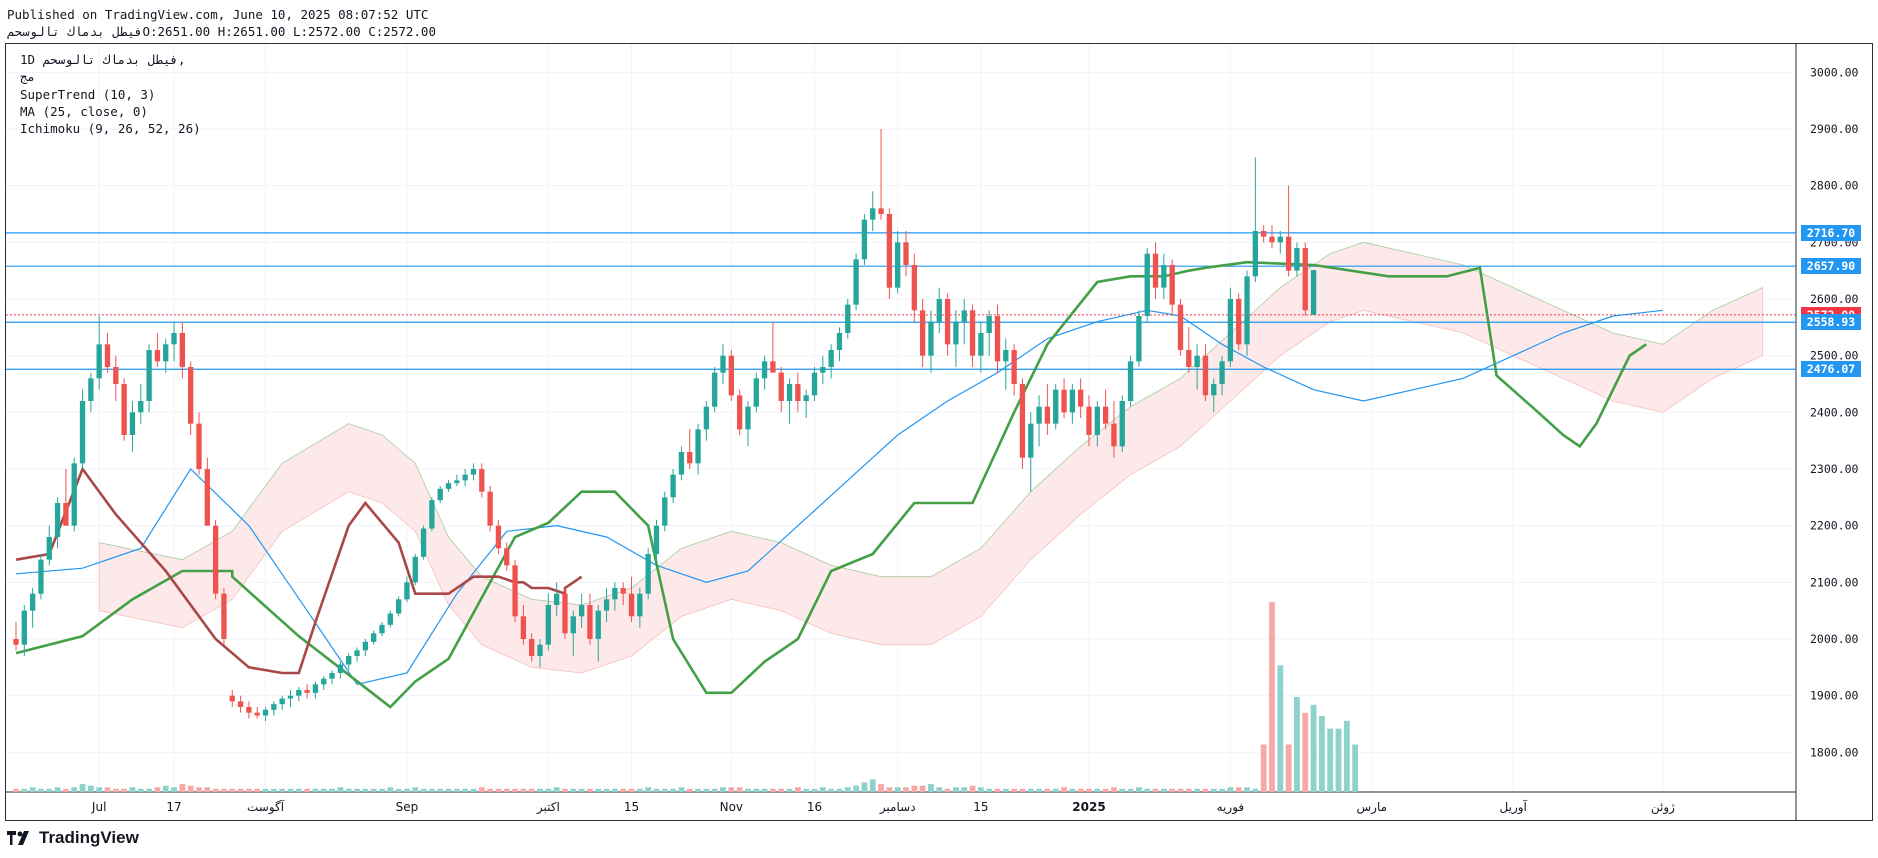 This screenshot has width=1878, height=858. Describe the element at coordinates (1834, 526) in the screenshot. I see `y-tick-label: 2200.00` at that location.